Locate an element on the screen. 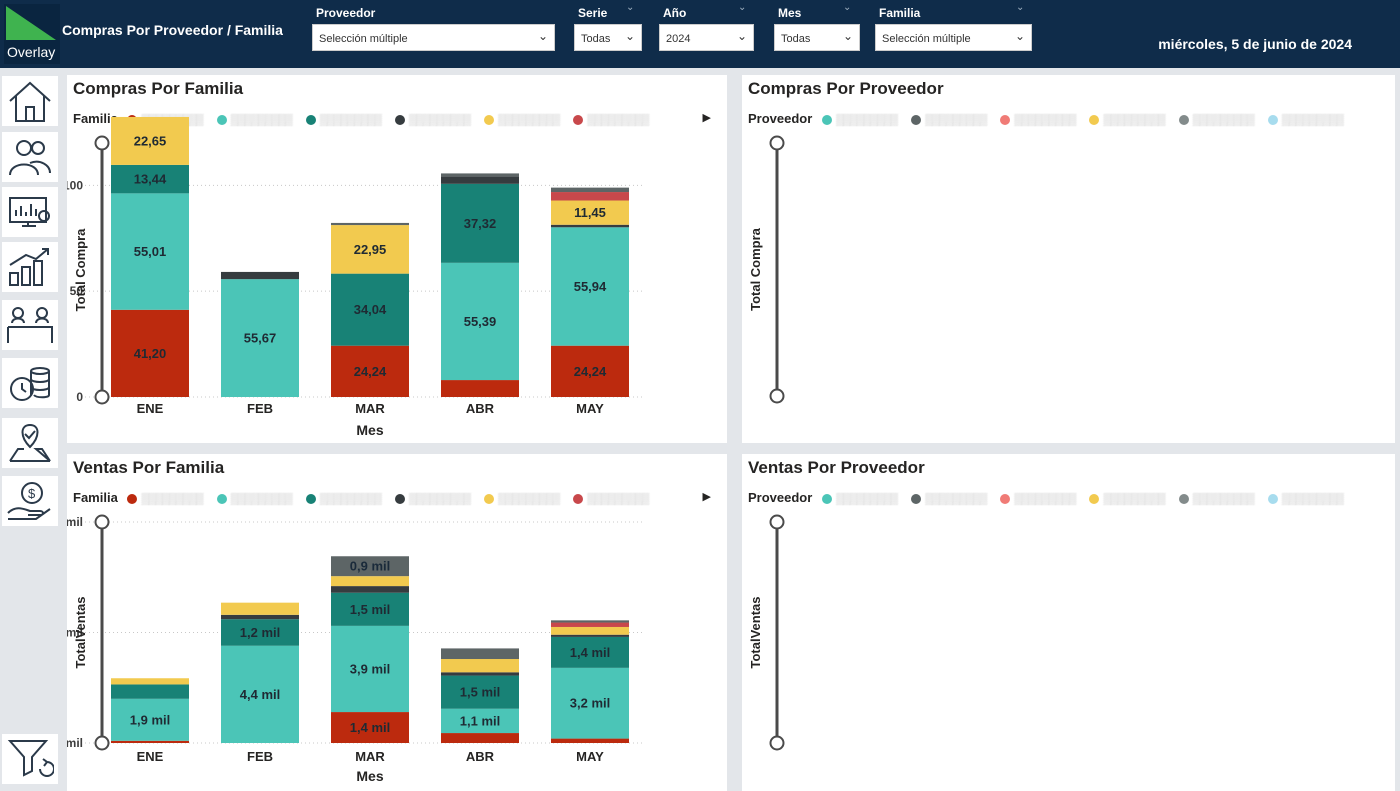  y-tick-label: 0 mil is located at coordinates (75, 743).